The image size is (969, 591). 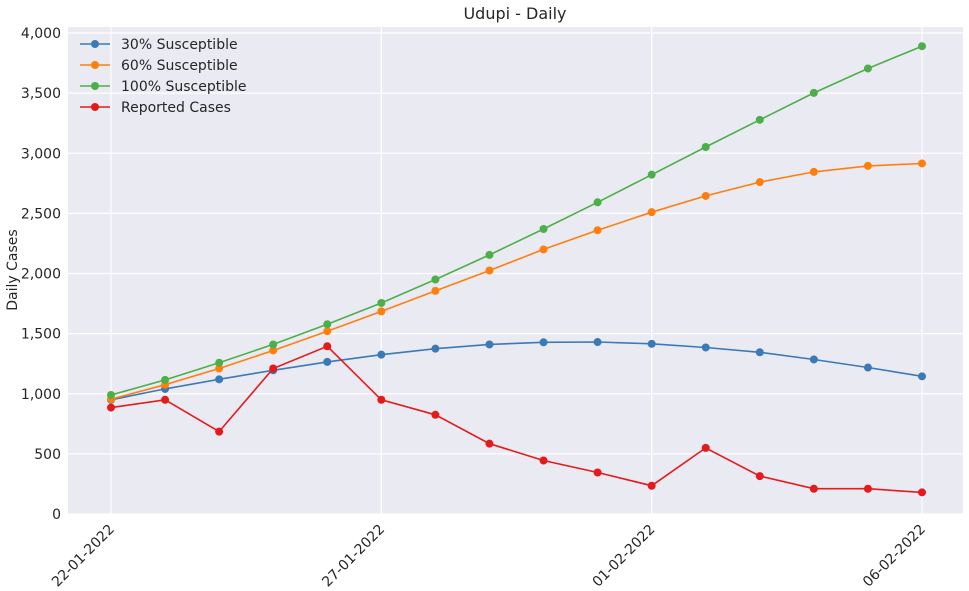 I want to click on y-tick-label: 3,000, so click(x=41, y=154).